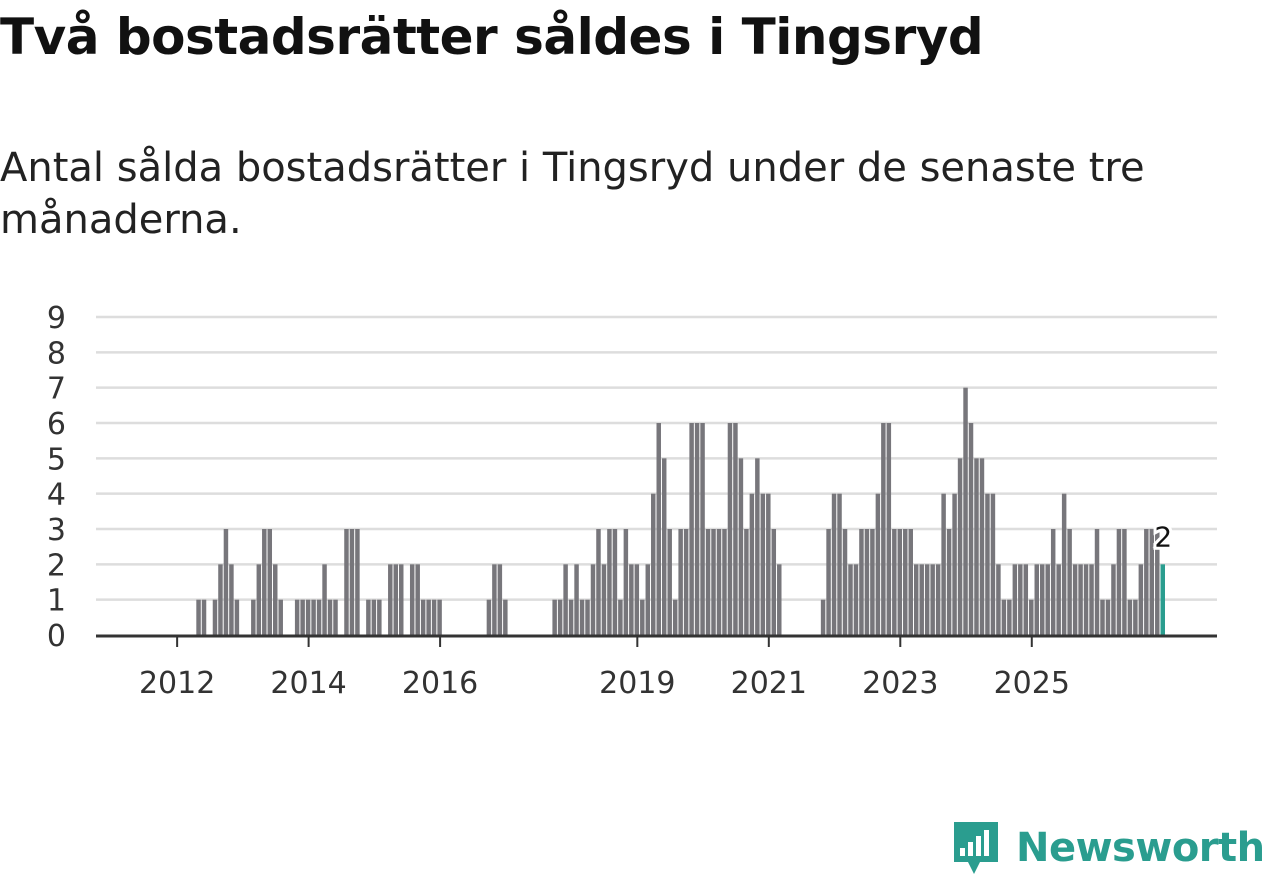 The image size is (1262, 879). I want to click on brand-name: Newsworthy, so click(1139, 848).